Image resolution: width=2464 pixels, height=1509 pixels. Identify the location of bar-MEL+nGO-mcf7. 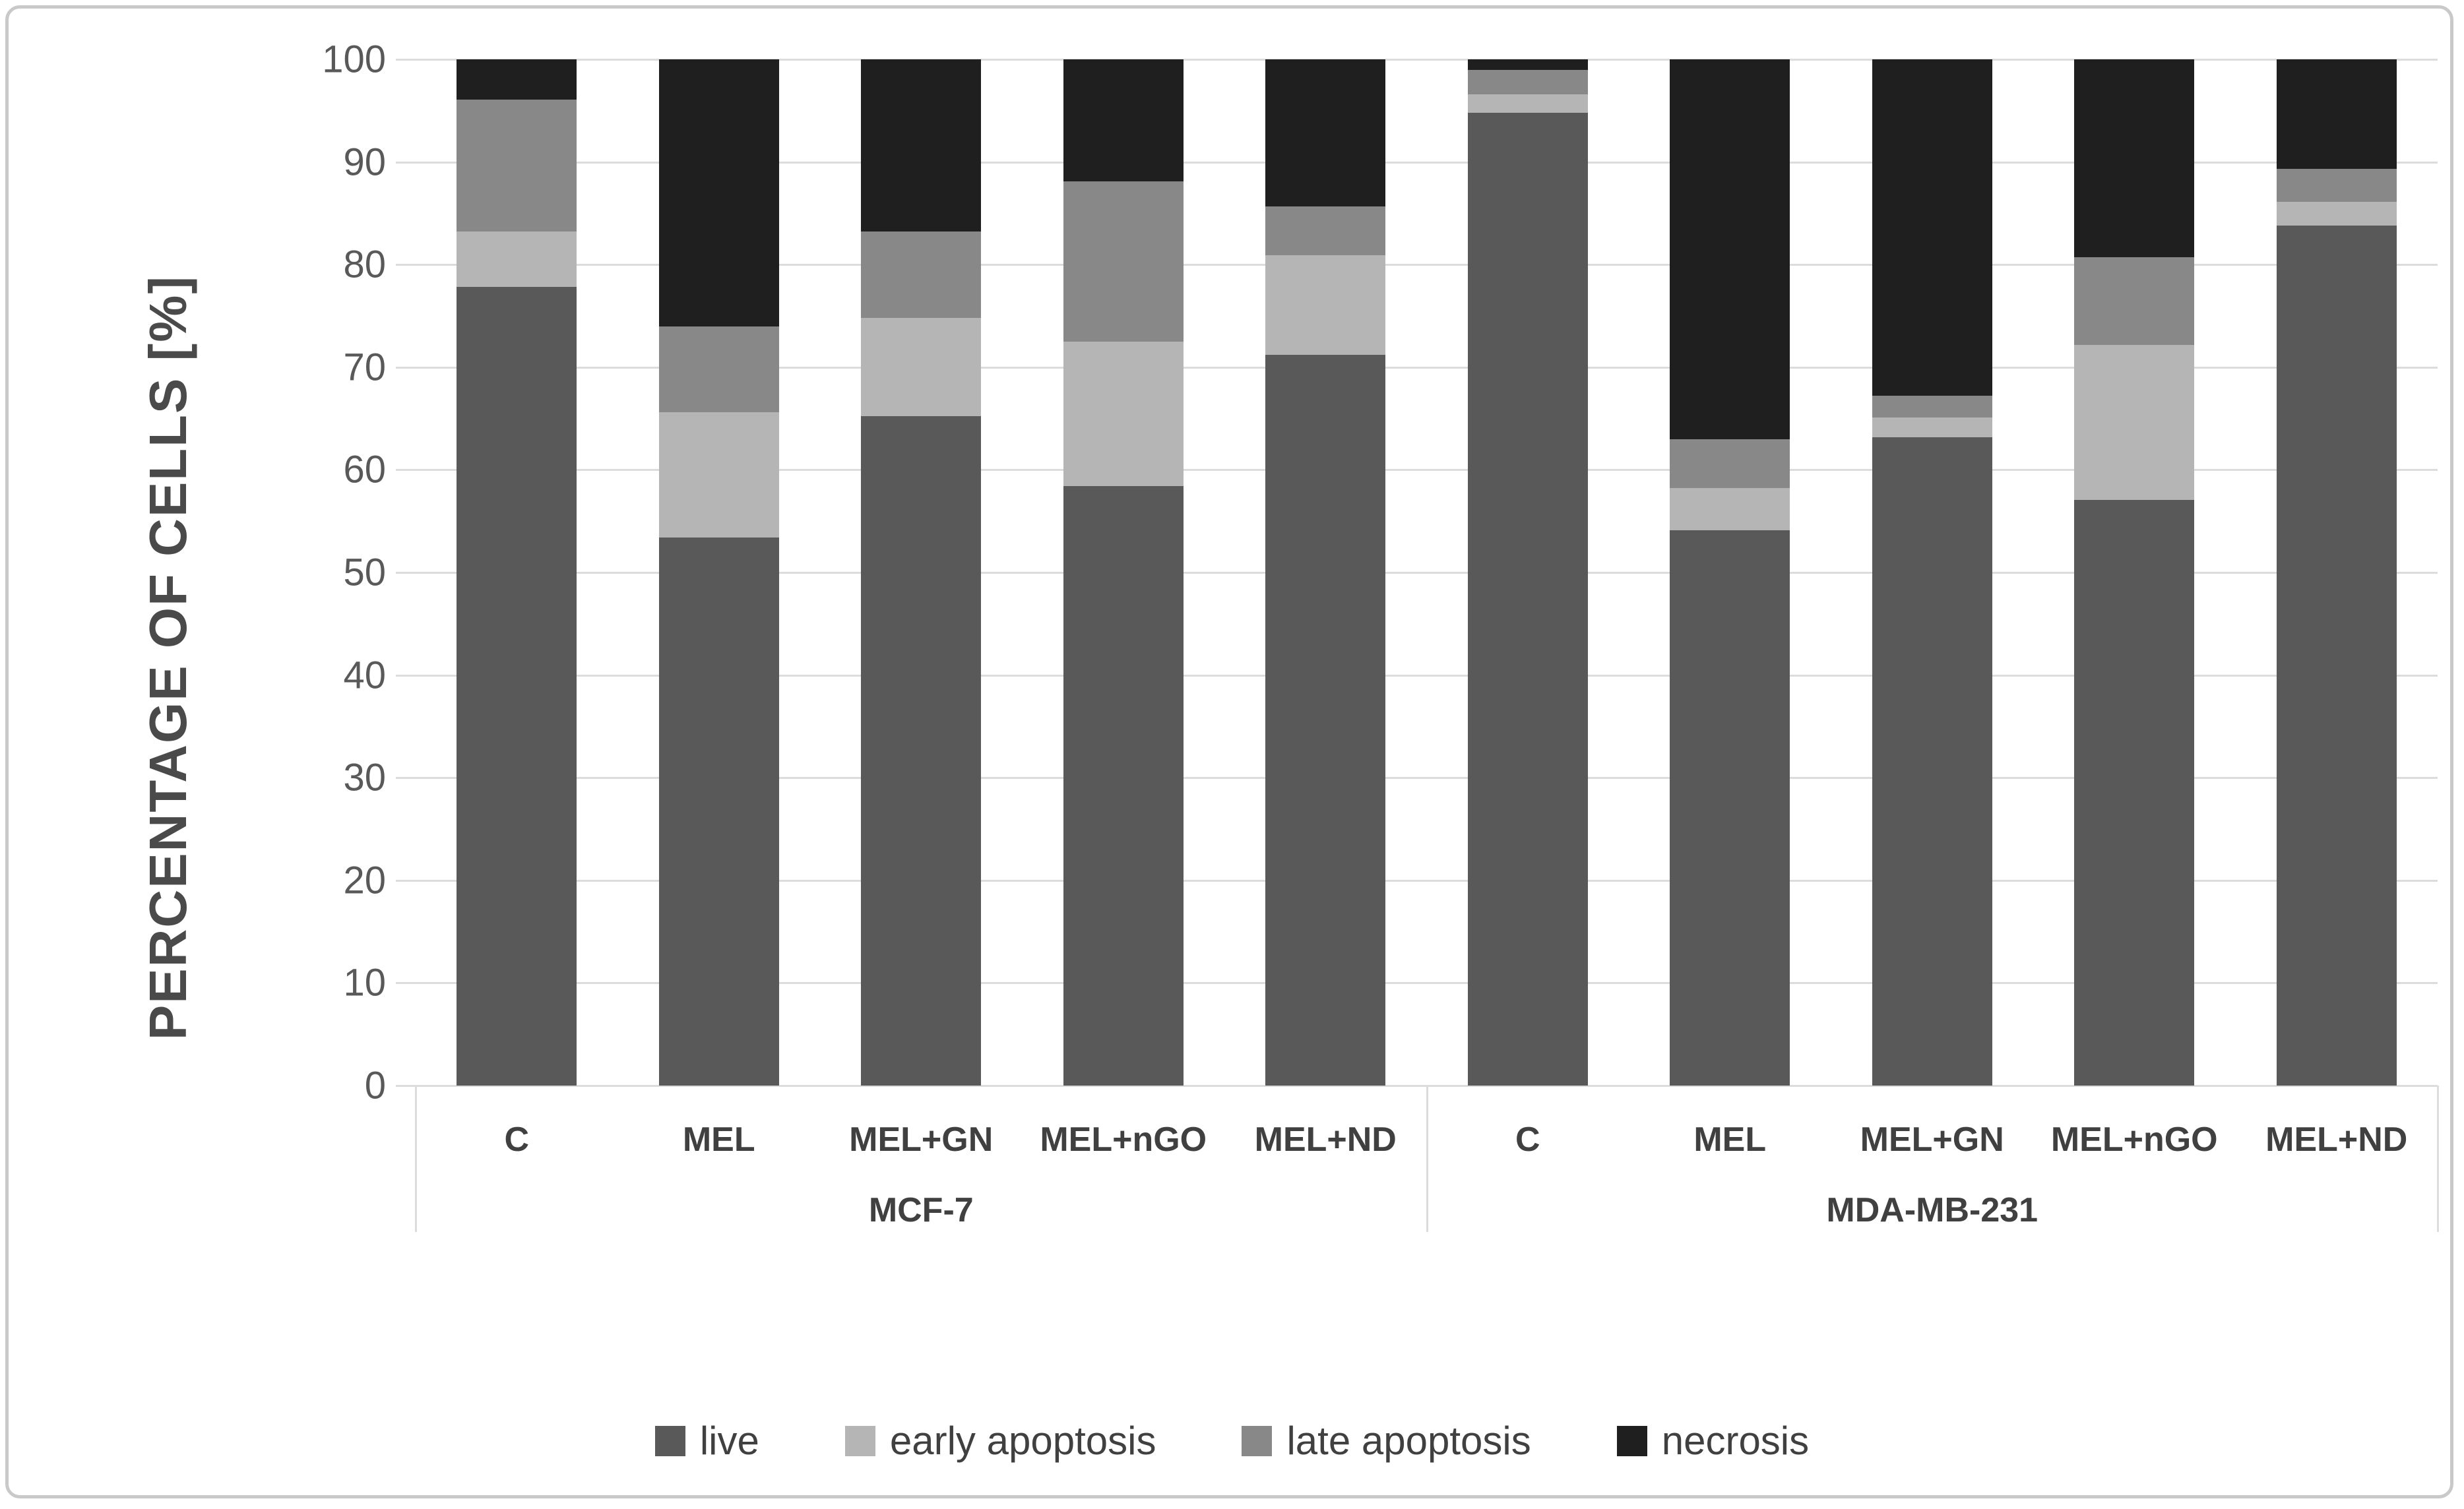
(1123, 572).